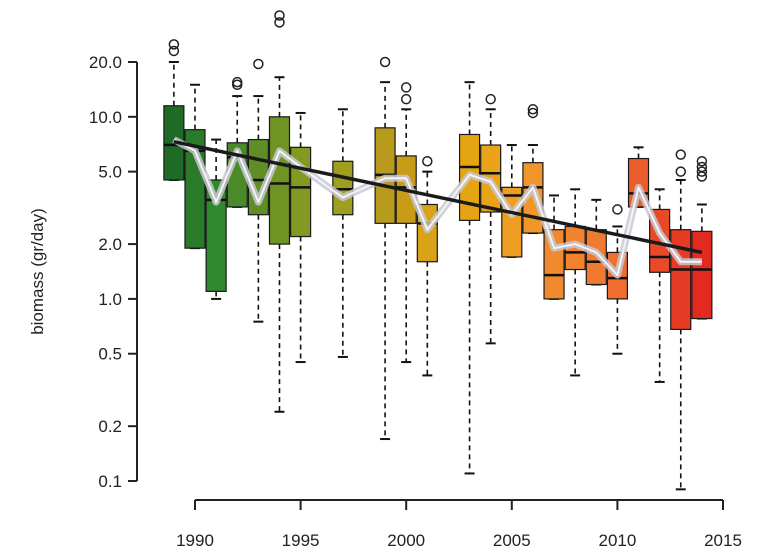 The image size is (759, 556). Describe the element at coordinates (110, 172) in the screenshot. I see `y-tick-label: 5.0` at that location.